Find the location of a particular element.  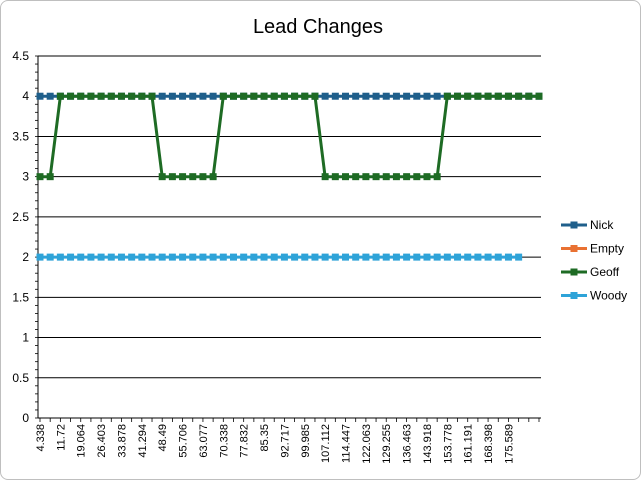

legend: Nick Empty Geoff Woody is located at coordinates (594, 260).